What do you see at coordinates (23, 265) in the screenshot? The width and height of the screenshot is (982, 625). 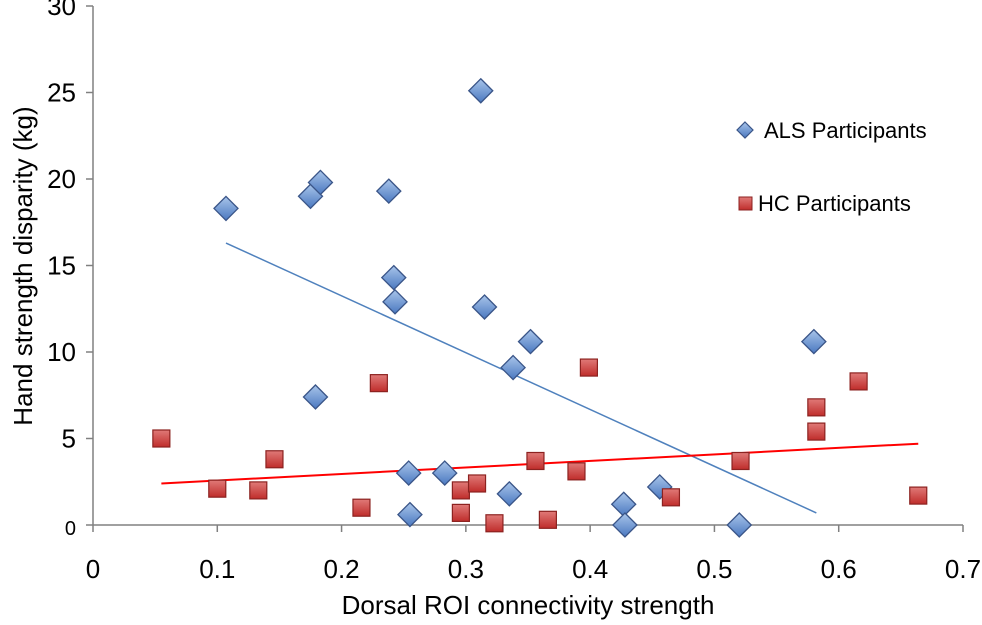 I see `y-axis-title: Hand strength disparity (kg)` at bounding box center [23, 265].